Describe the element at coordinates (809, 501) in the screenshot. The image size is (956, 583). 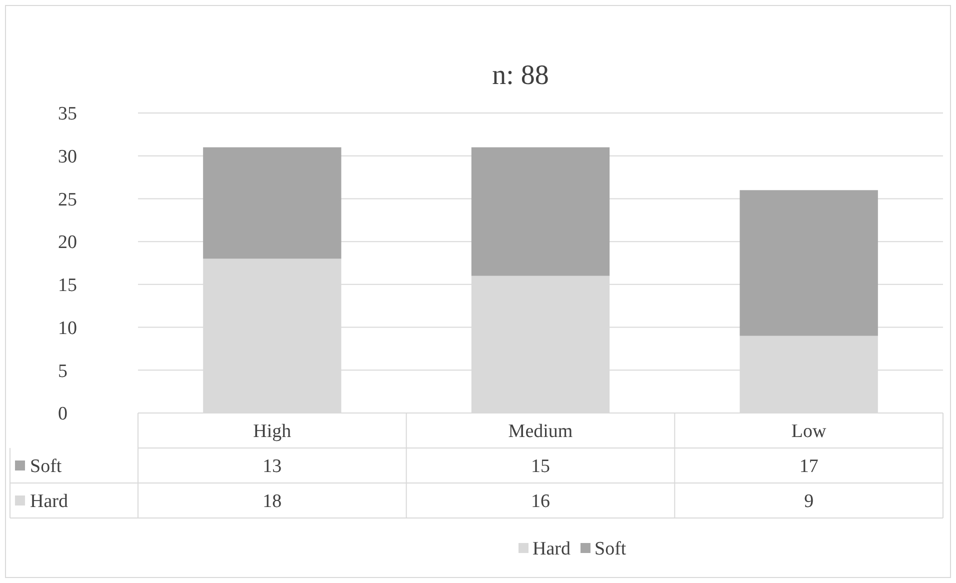
I see `data-label: 9` at that location.